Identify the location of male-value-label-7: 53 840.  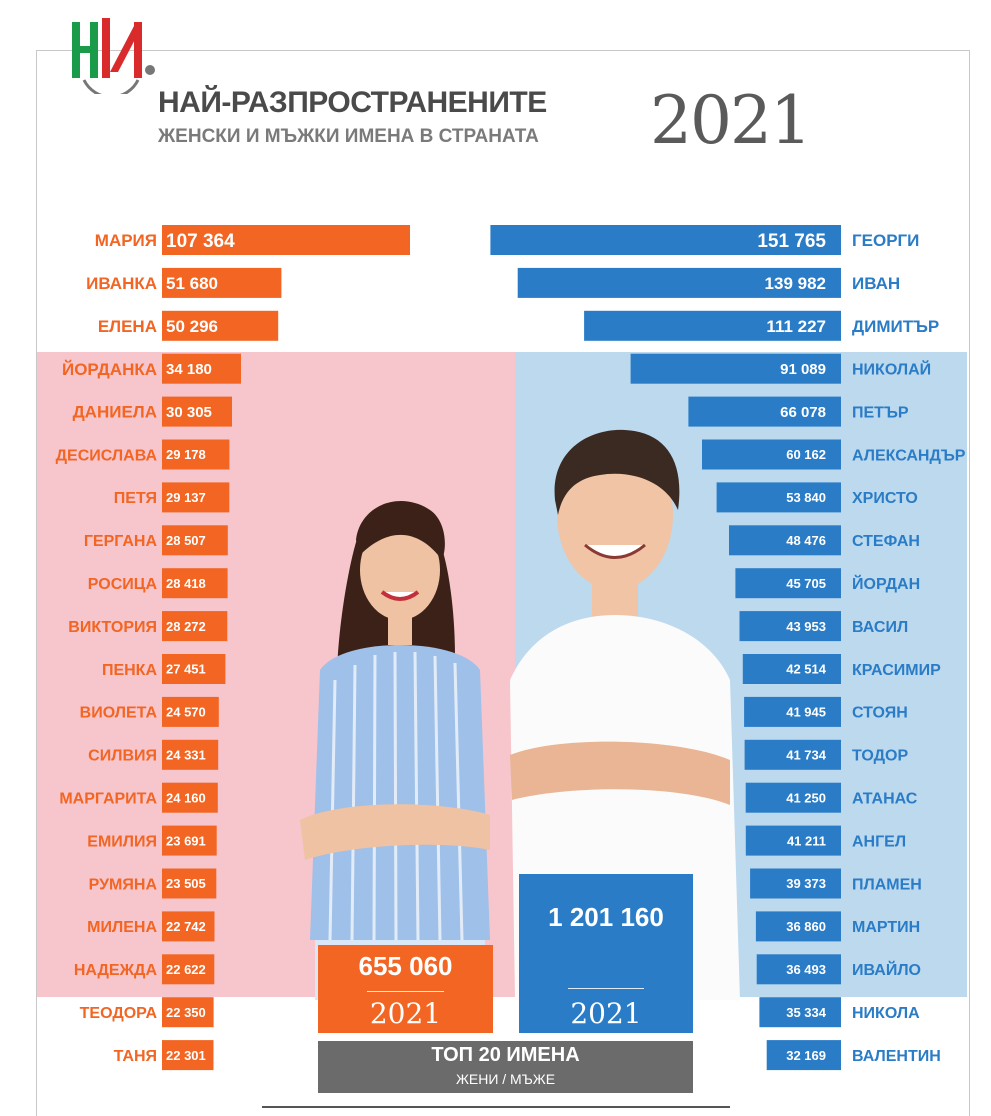
(806, 497).